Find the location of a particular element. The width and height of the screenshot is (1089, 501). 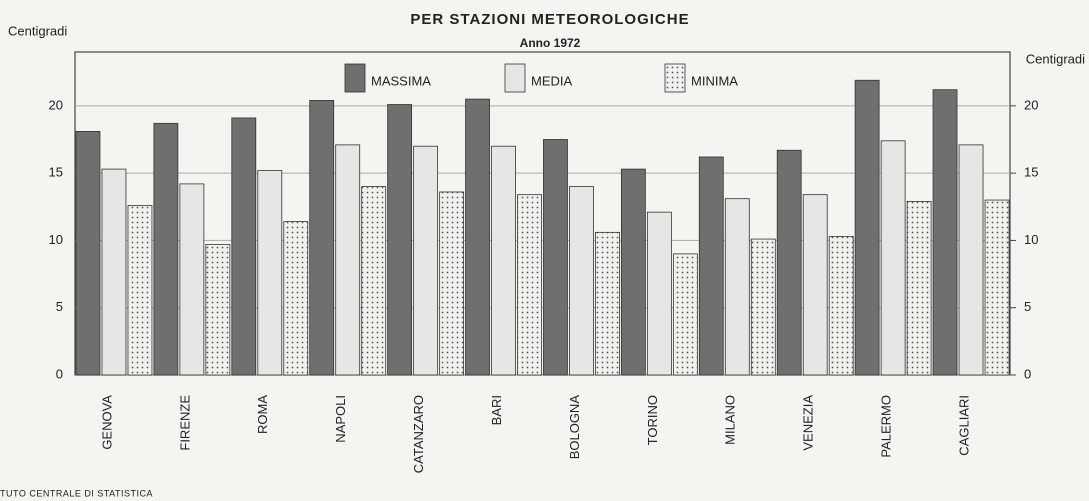

x-tick-label: BOLOGNA is located at coordinates (574, 427).